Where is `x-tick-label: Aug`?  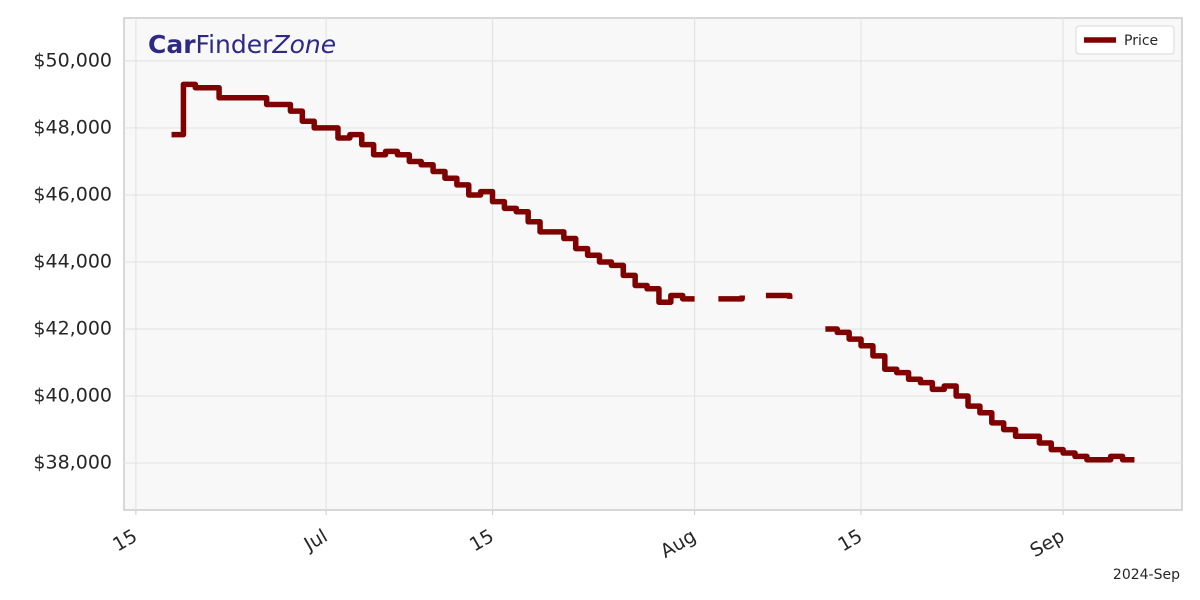
x-tick-label: Aug is located at coordinates (678, 544).